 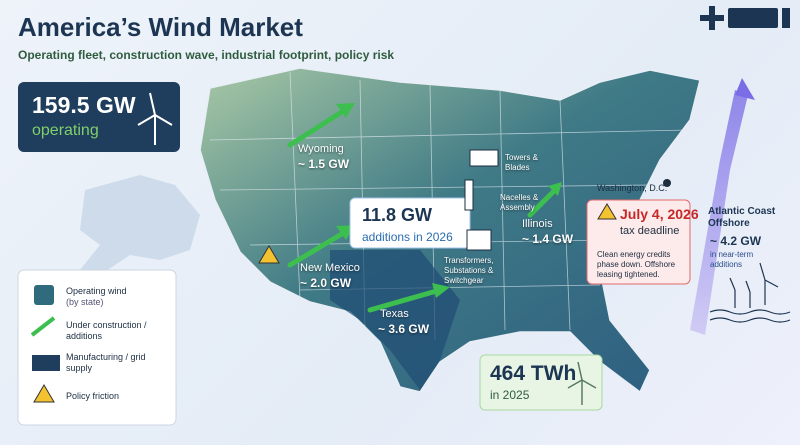 What do you see at coordinates (97, 347) in the screenshot?
I see `legend-box` at bounding box center [97, 347].